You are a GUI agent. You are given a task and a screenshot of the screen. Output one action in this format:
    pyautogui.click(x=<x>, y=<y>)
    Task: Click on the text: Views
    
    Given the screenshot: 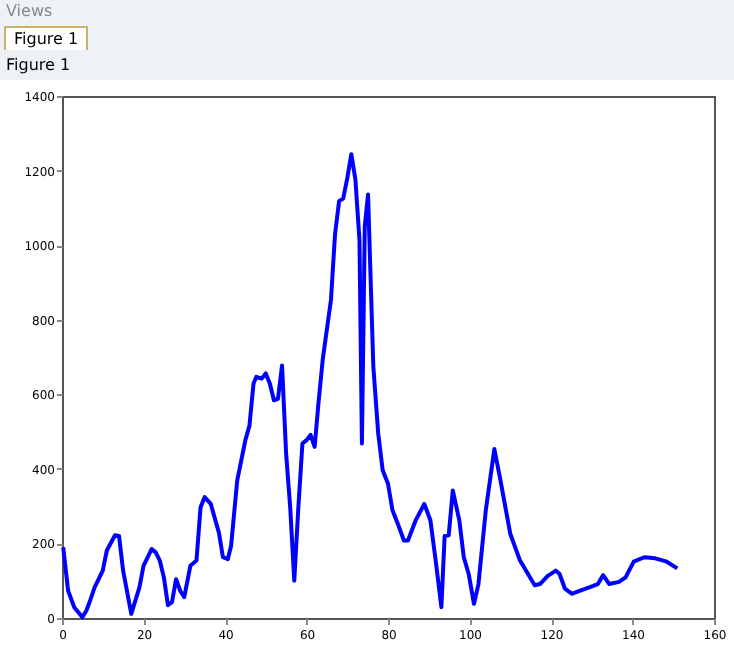 What is the action you would take?
    pyautogui.click(x=29, y=11)
    